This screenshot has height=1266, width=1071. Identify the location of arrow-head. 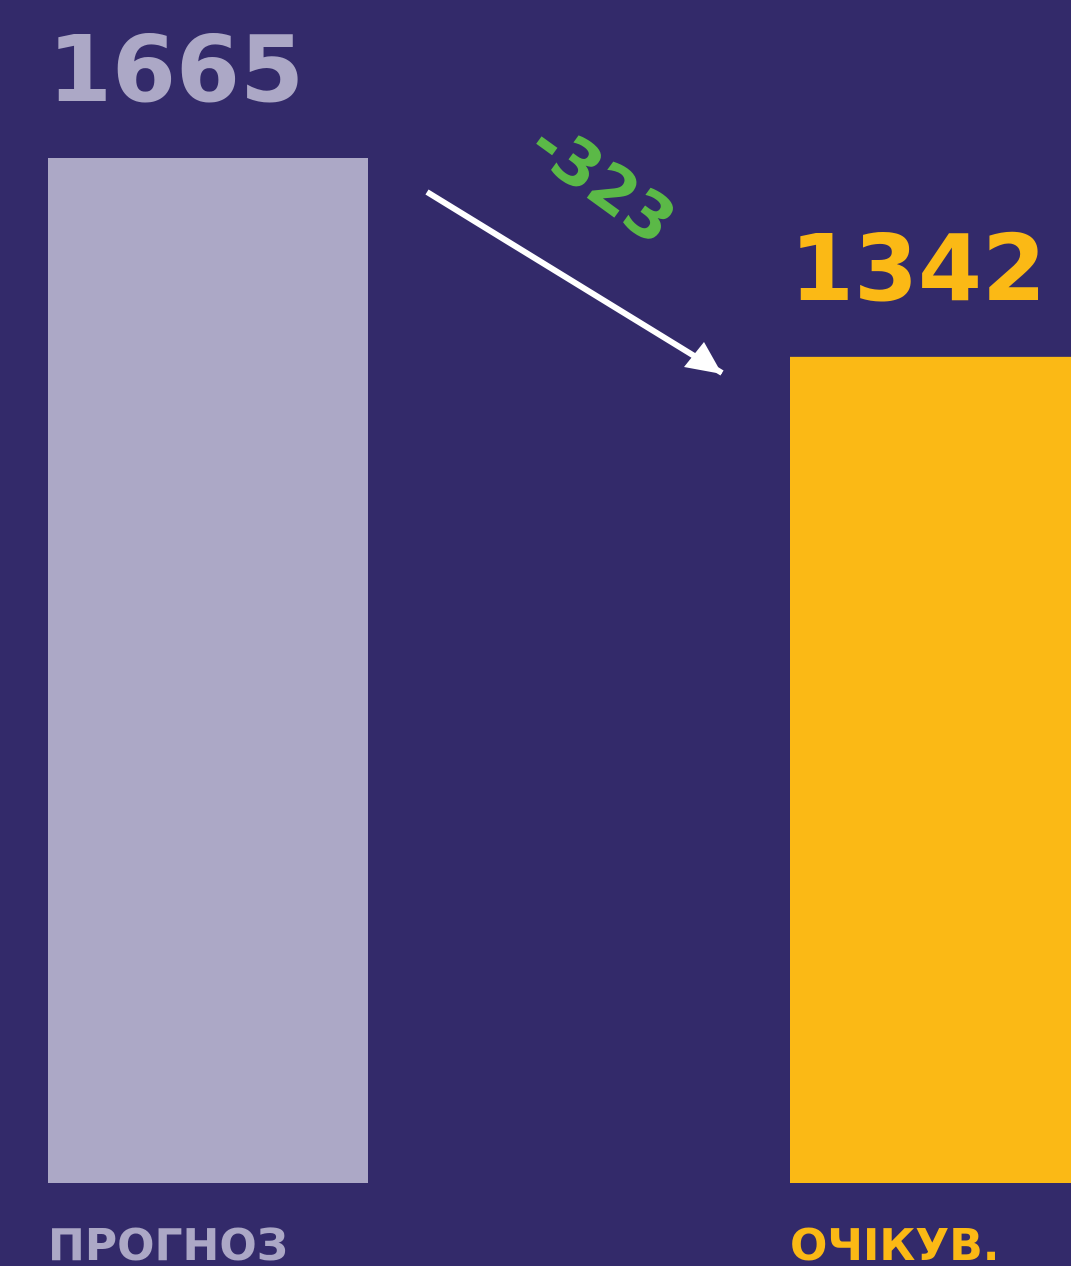
(703, 358).